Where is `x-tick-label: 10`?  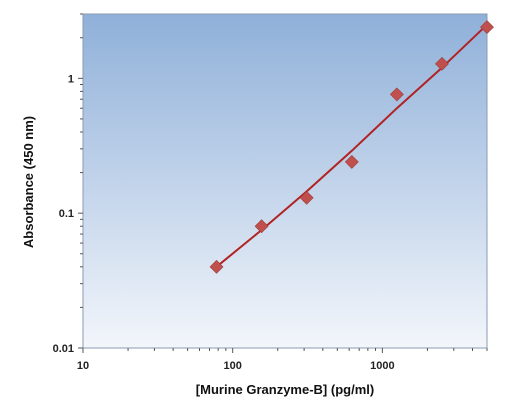
x-tick-label: 10 is located at coordinates (83, 366).